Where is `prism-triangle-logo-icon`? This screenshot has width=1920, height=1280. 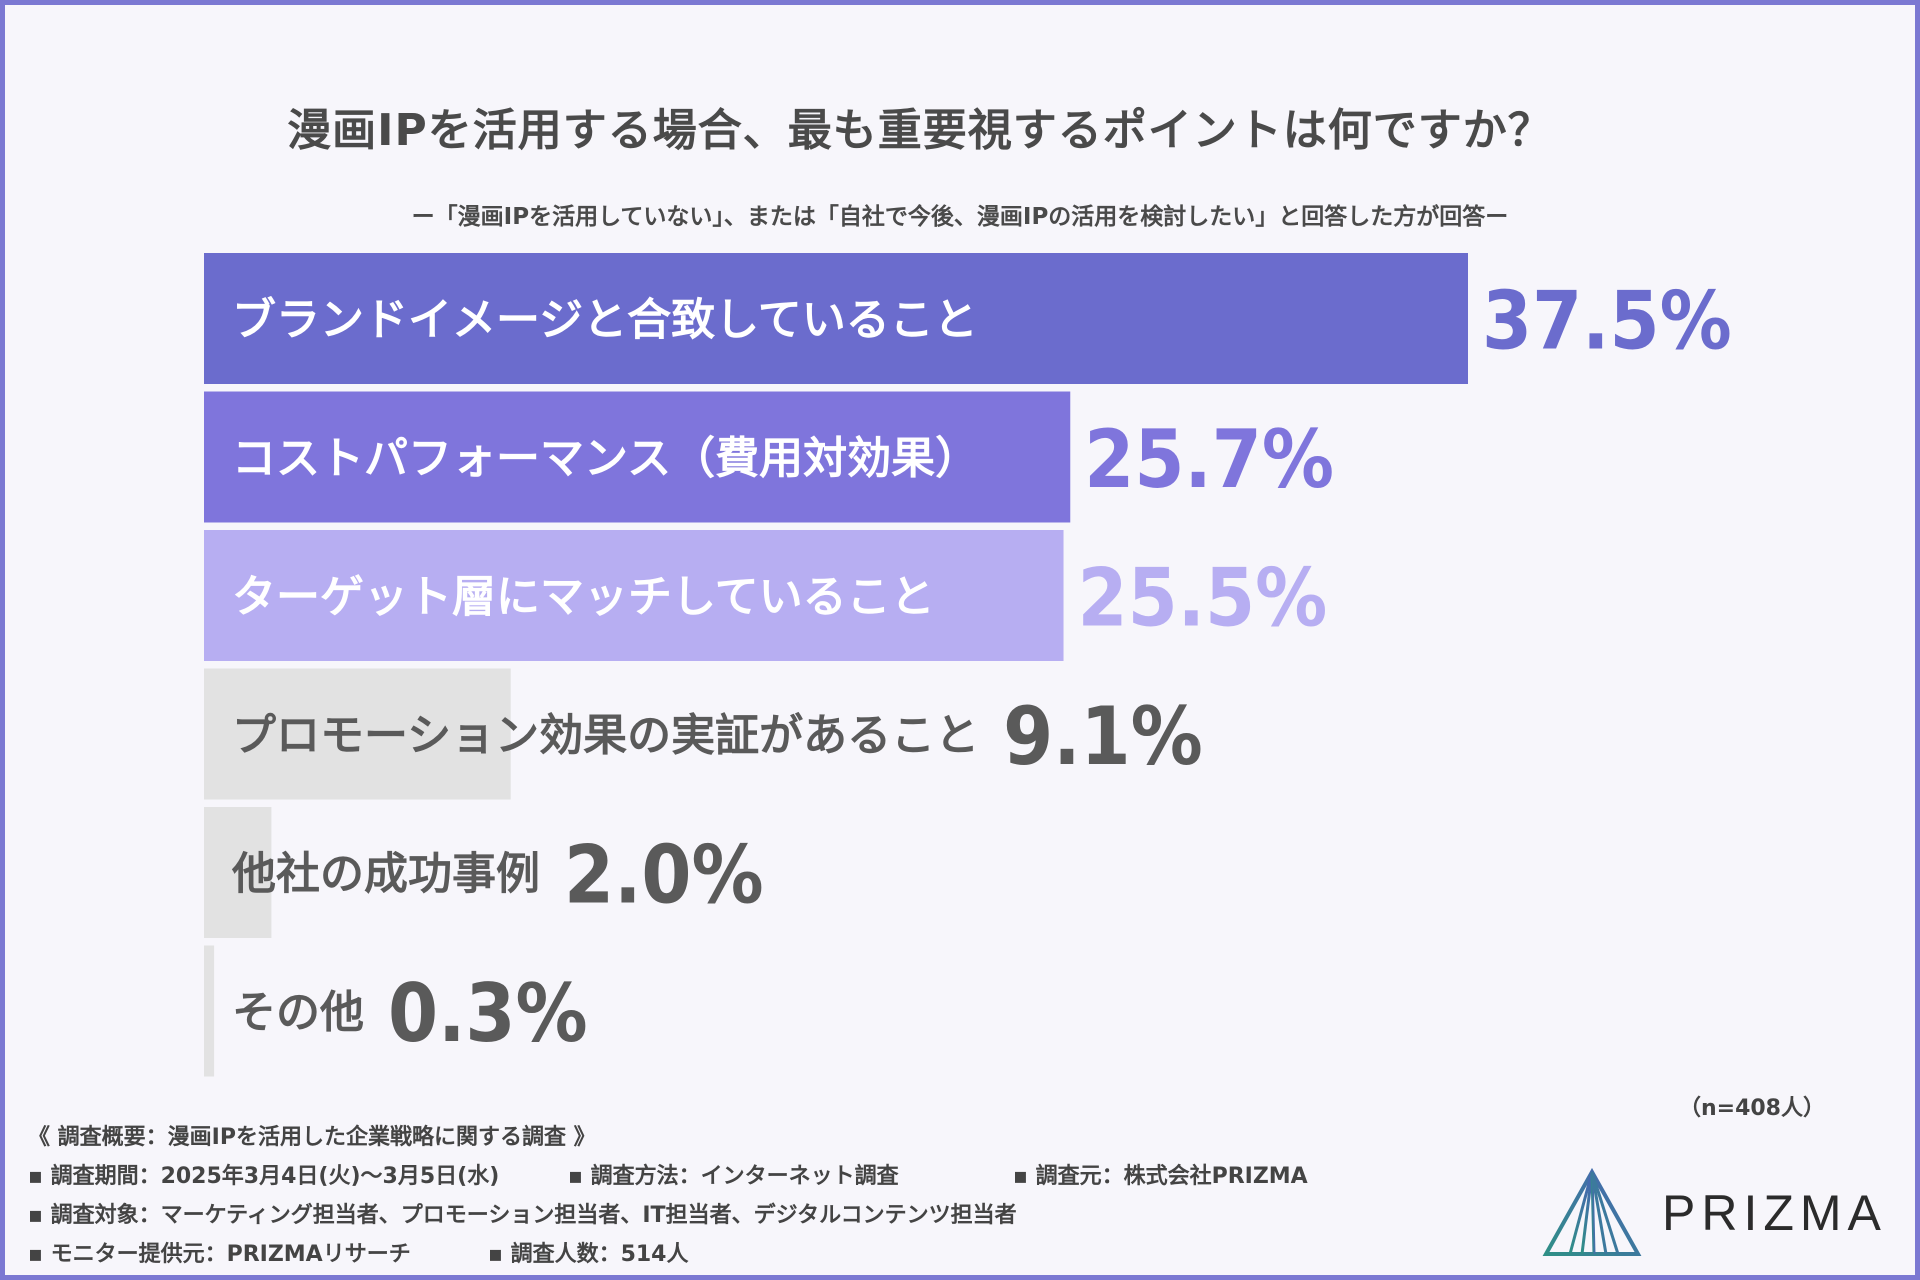 prism-triangle-logo-icon is located at coordinates (1592, 1211).